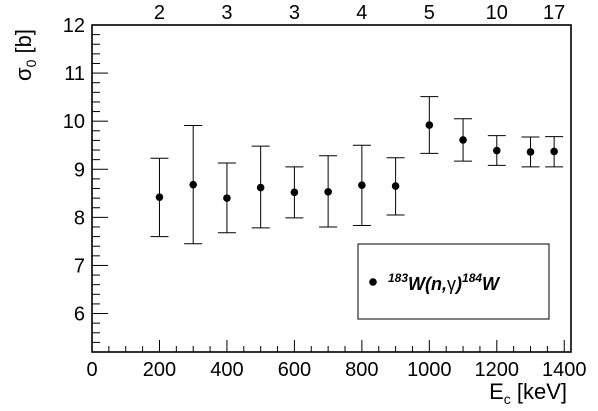  I want to click on top-axis-label: 2, so click(159, 13).